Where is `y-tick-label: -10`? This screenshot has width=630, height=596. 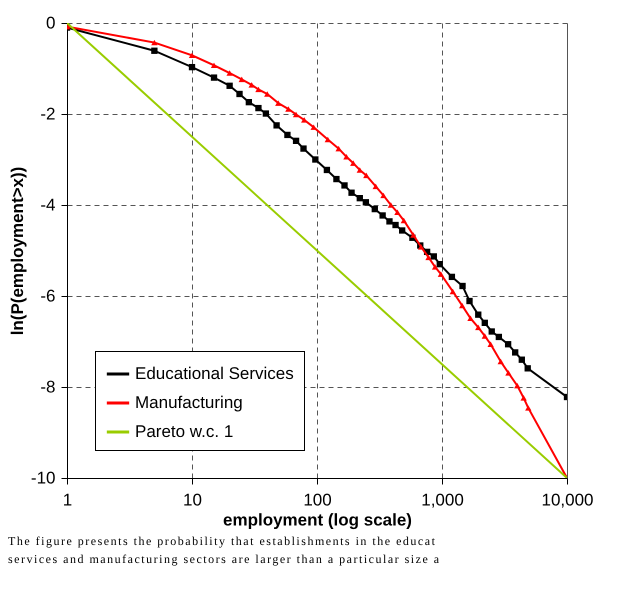 y-tick-label: -10 is located at coordinates (43, 478).